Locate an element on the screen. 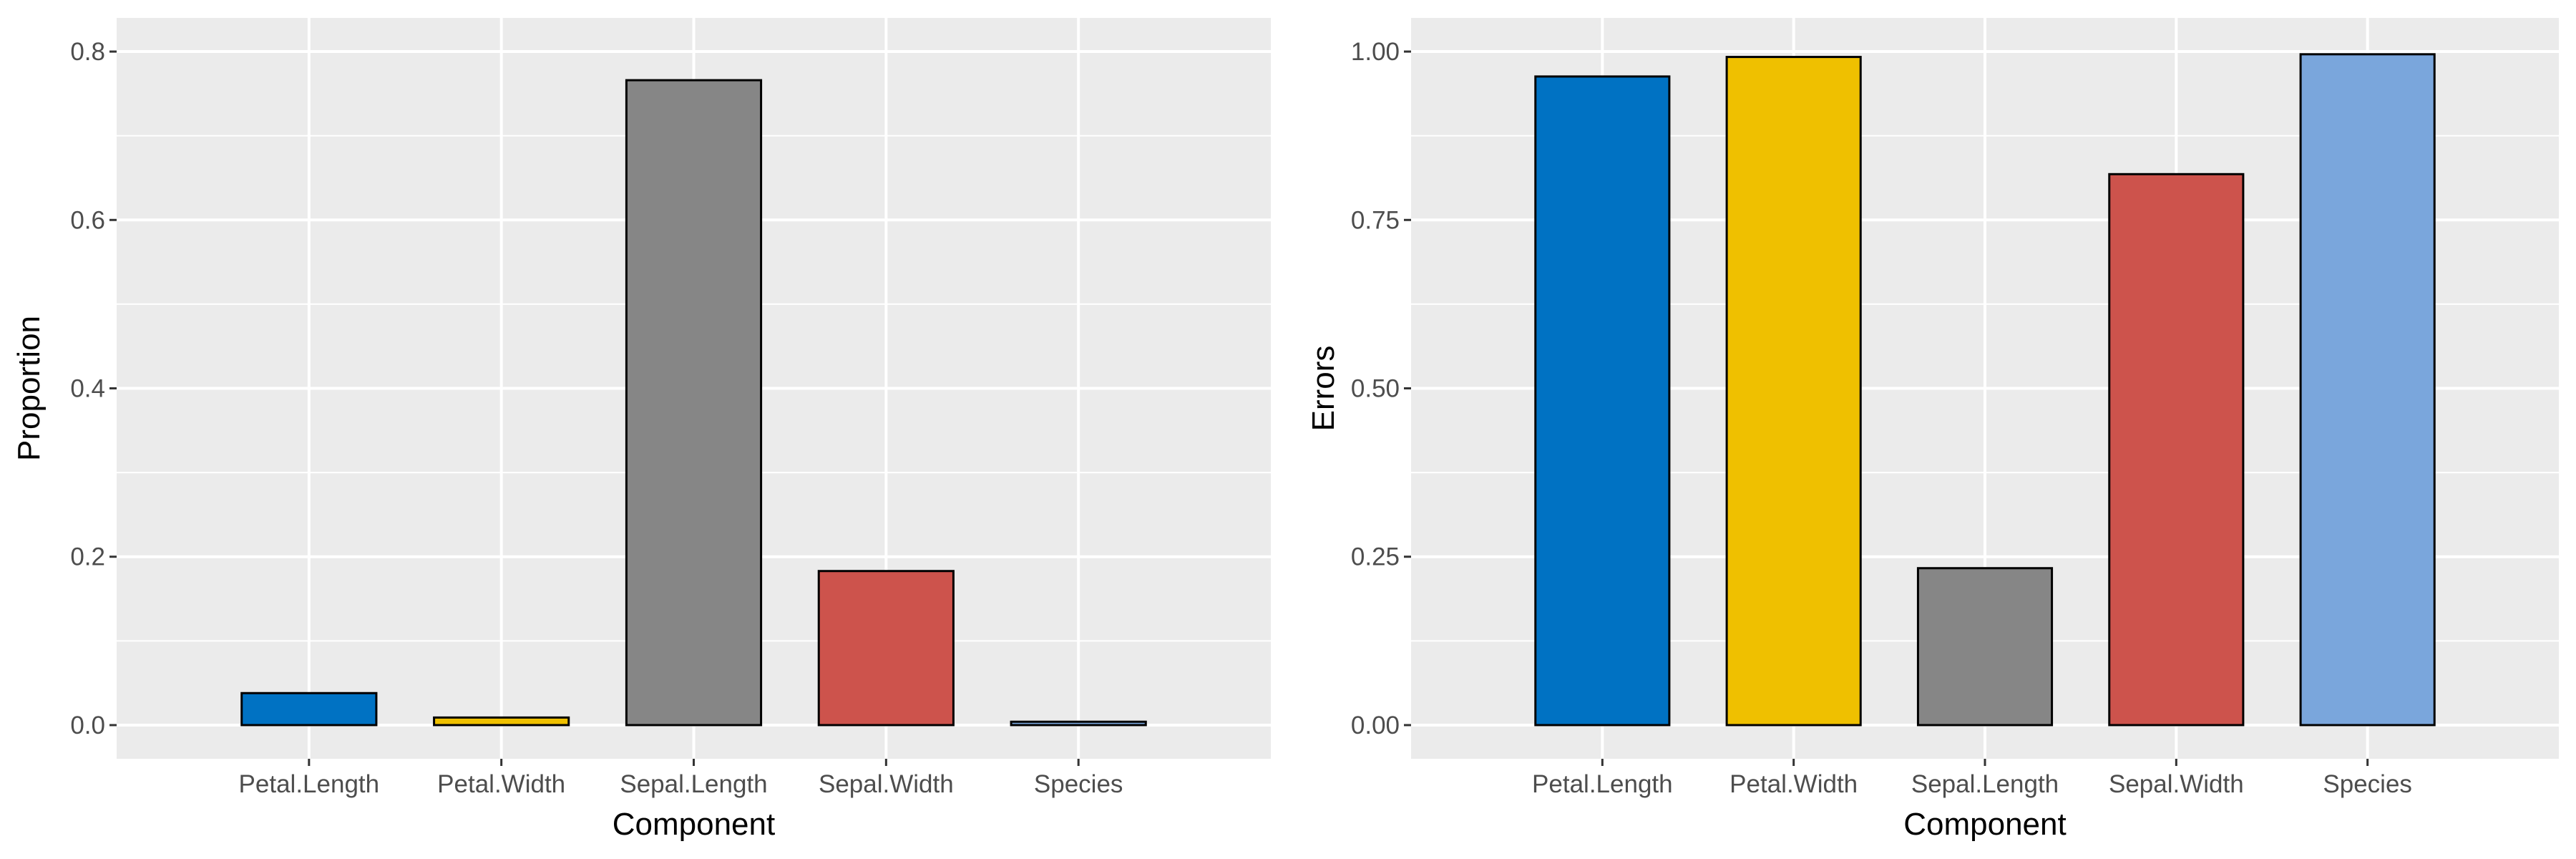 This screenshot has width=2576, height=859. y-tick-label: 0.00 is located at coordinates (1375, 725).